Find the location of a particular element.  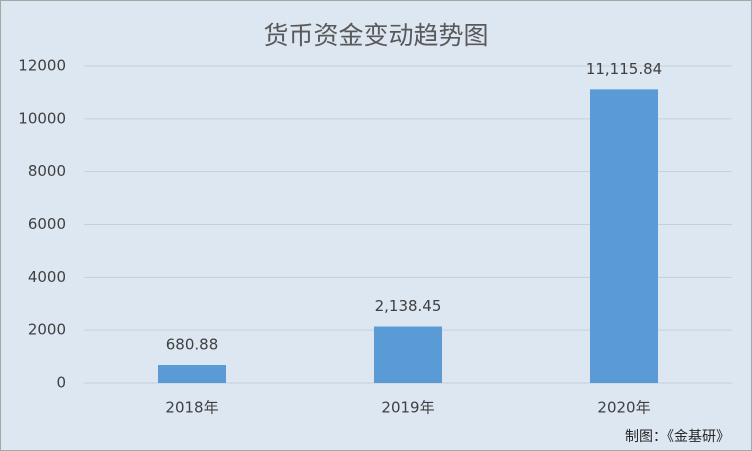

y-tick-label: 12000 is located at coordinates (42, 66).